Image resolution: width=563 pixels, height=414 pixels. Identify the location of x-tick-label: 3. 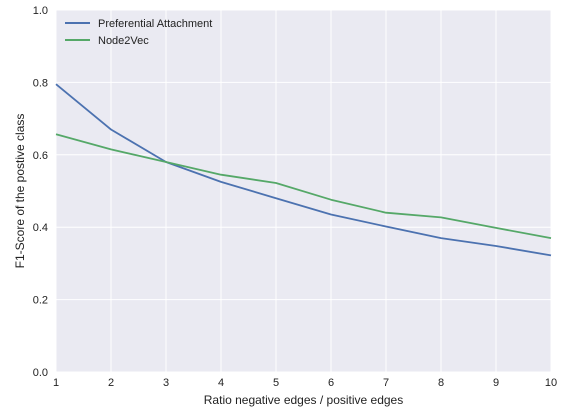
(166, 383).